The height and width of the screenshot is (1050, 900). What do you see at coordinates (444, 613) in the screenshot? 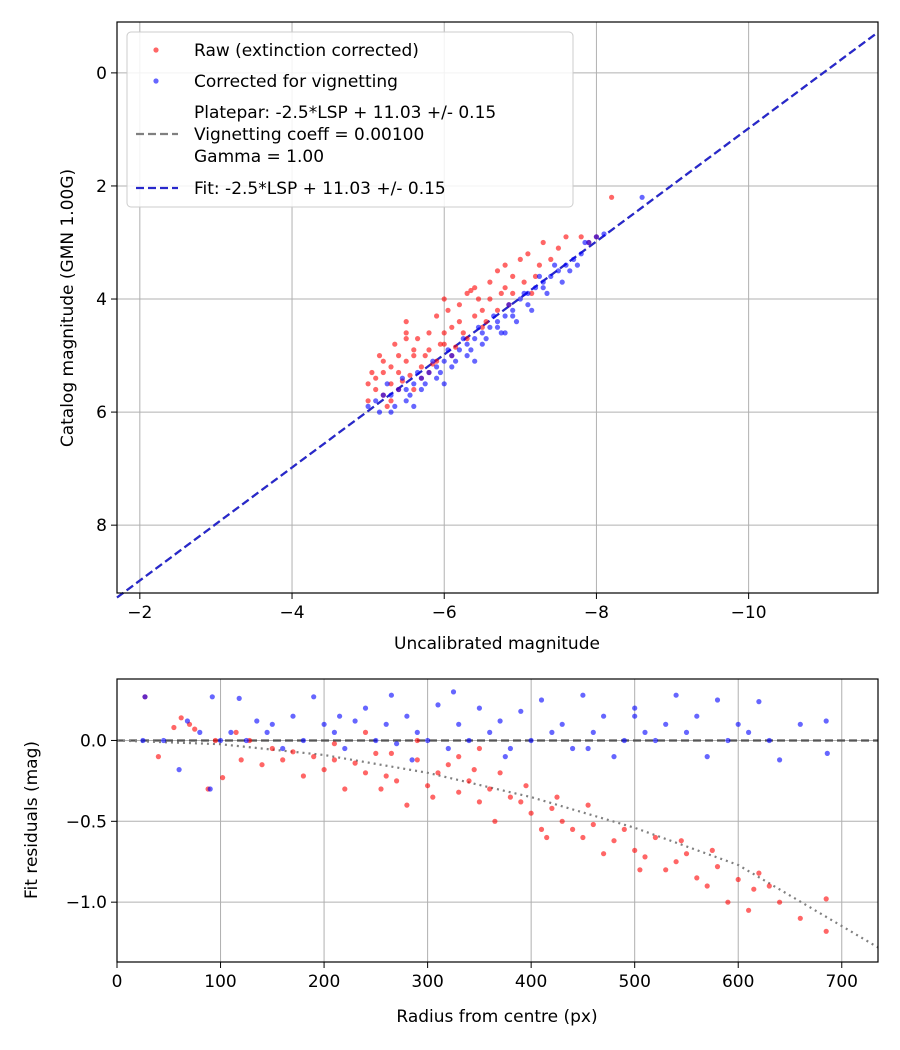
I see `p0-xtick-label: −6` at bounding box center [444, 613].